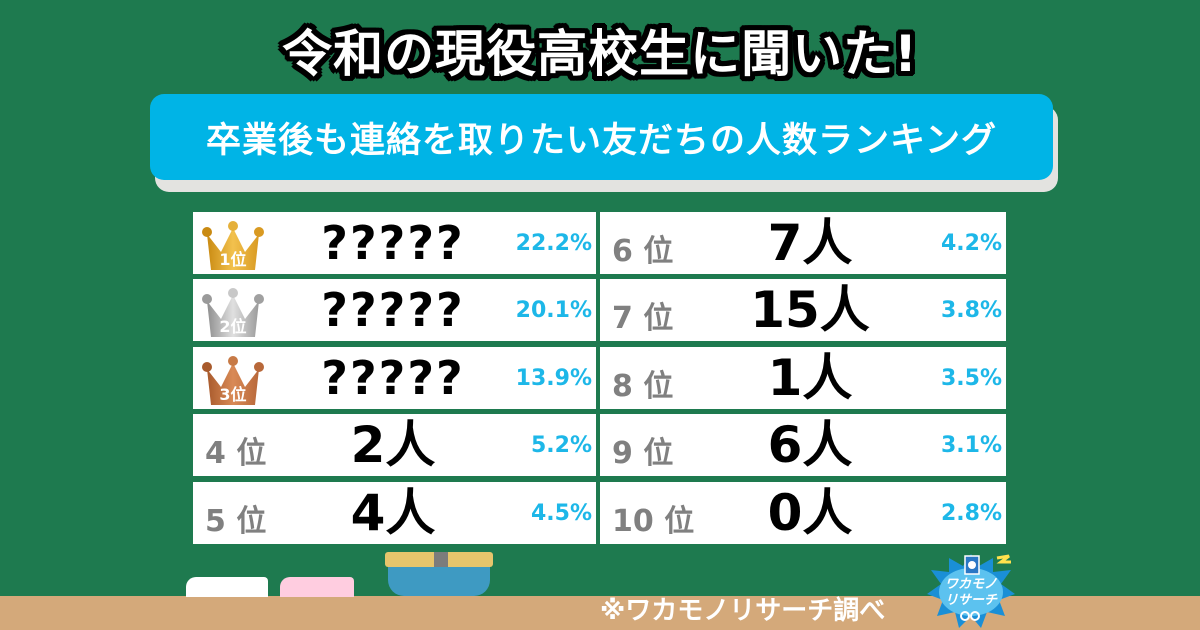 This screenshot has height=630, width=1200. I want to click on rank-label: 5 位, so click(236, 521).